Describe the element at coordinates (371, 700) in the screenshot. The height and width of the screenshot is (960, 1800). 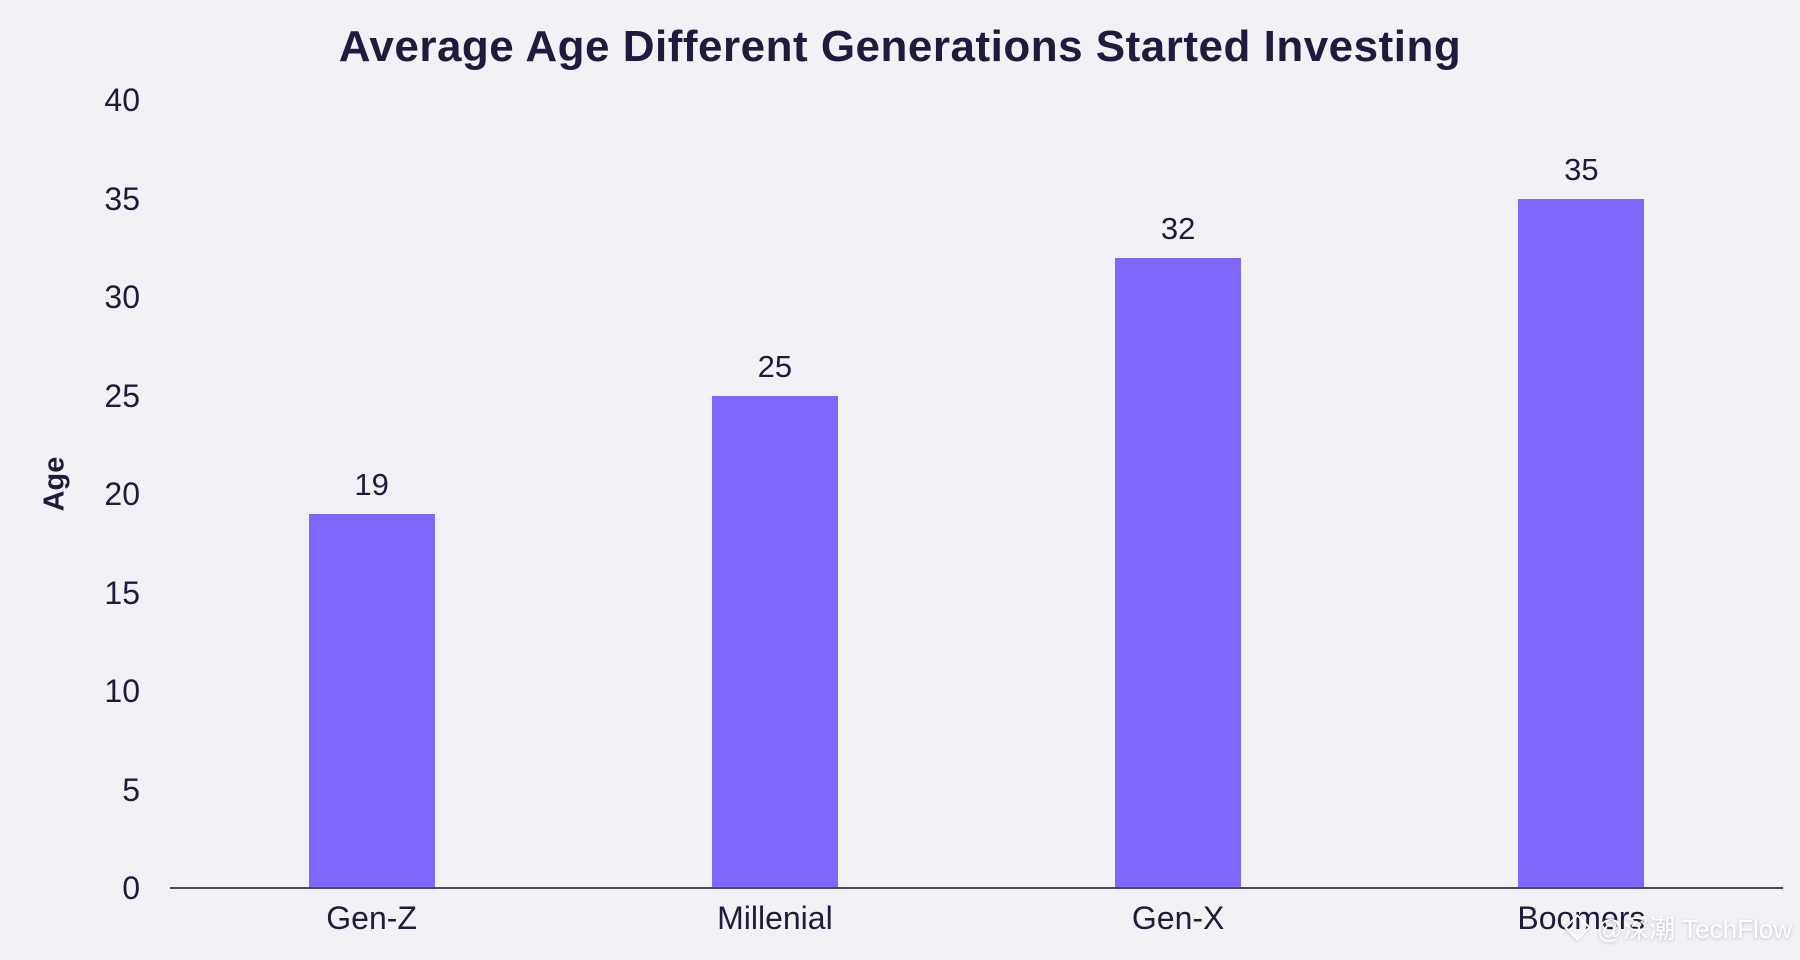
I see `bar-gen-z` at that location.